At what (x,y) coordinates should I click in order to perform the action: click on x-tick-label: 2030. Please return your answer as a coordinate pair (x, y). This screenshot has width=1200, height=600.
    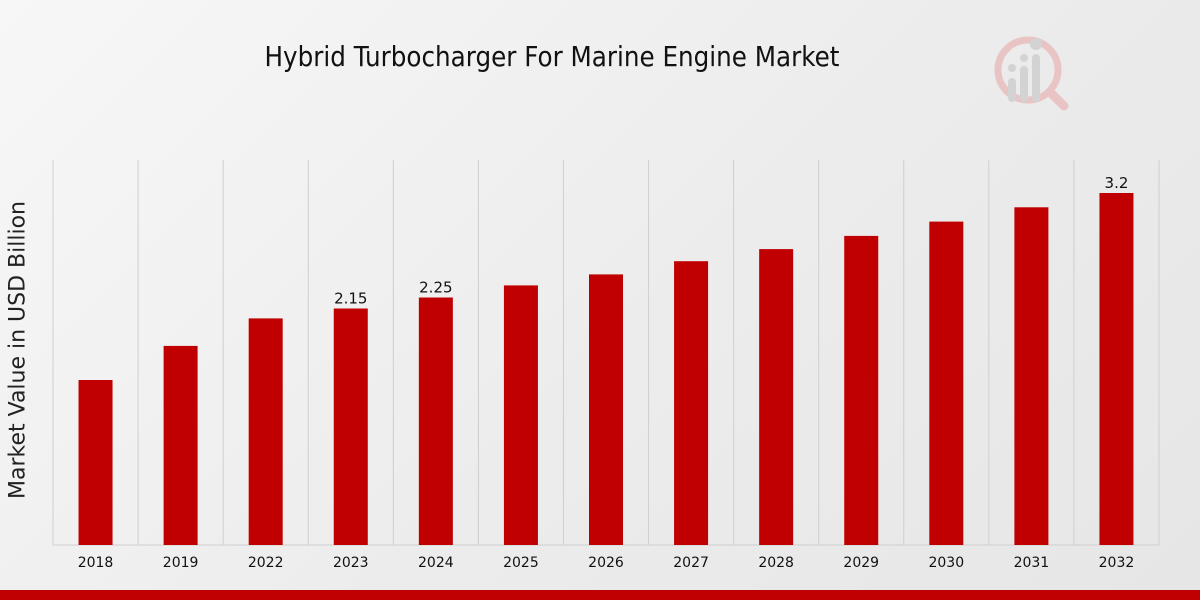
    Looking at the image, I should click on (946, 563).